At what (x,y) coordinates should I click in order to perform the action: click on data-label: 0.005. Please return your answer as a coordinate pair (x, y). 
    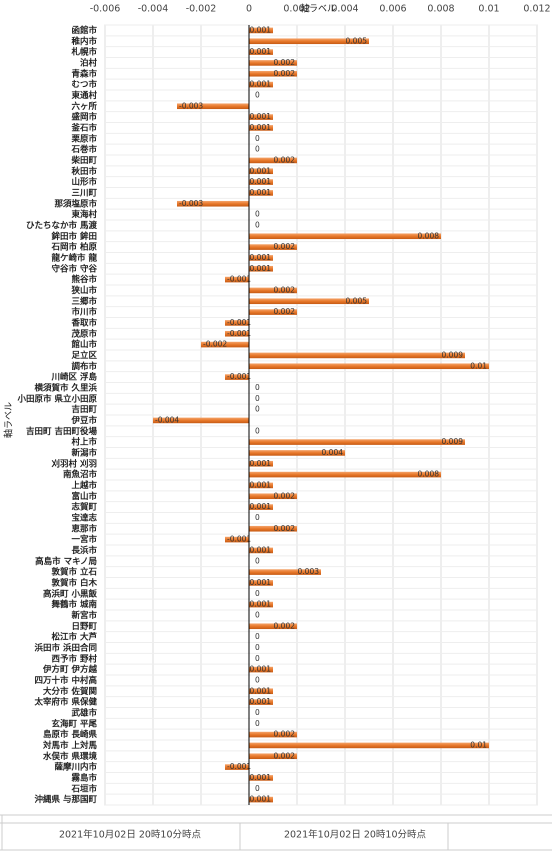
    Looking at the image, I should click on (357, 40).